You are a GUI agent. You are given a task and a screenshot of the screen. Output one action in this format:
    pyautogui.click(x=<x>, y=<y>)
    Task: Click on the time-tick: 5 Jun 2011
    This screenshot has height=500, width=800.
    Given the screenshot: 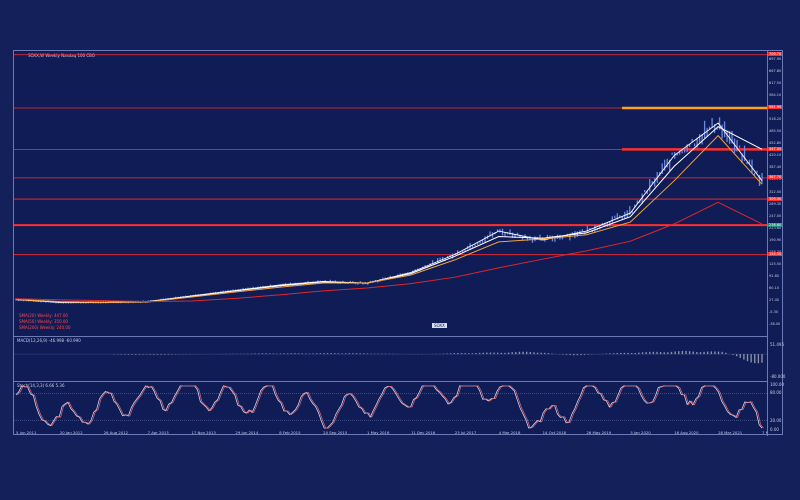 What is the action you would take?
    pyautogui.click(x=26, y=432)
    